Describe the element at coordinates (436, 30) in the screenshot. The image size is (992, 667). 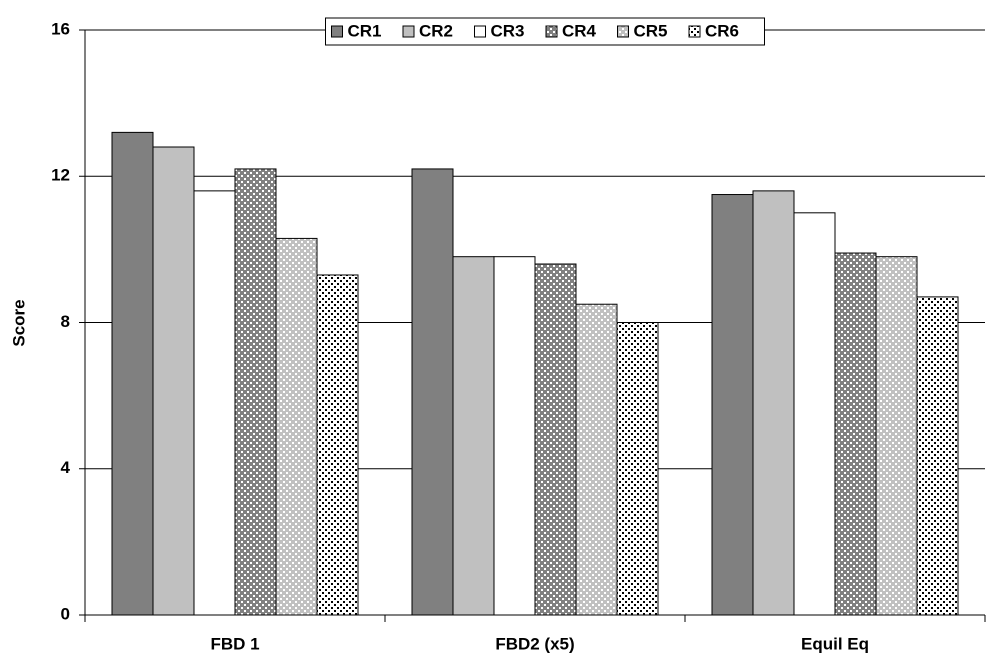
I see `legend-label: CR2` at that location.